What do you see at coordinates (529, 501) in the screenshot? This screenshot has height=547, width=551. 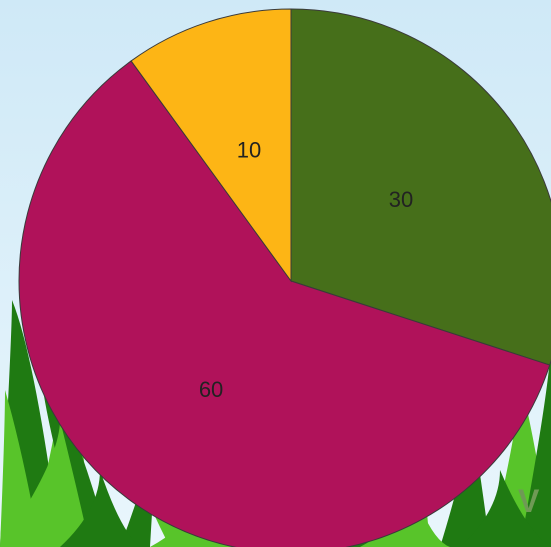 I see `watermark-fragment: V` at bounding box center [529, 501].